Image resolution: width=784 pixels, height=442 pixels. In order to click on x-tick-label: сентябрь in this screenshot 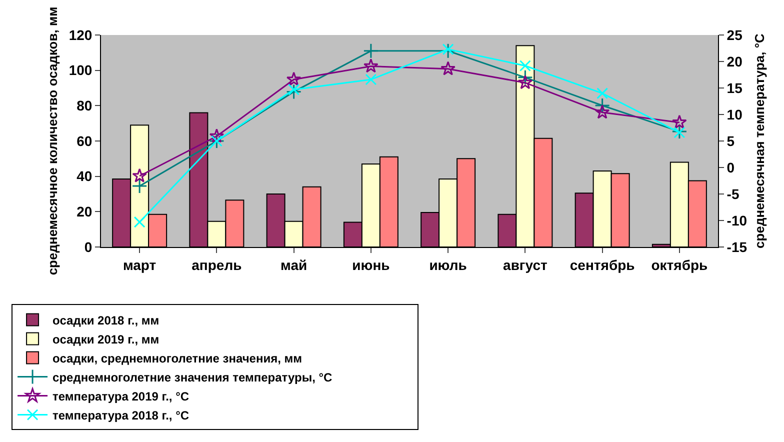, I will do `click(603, 264)`.